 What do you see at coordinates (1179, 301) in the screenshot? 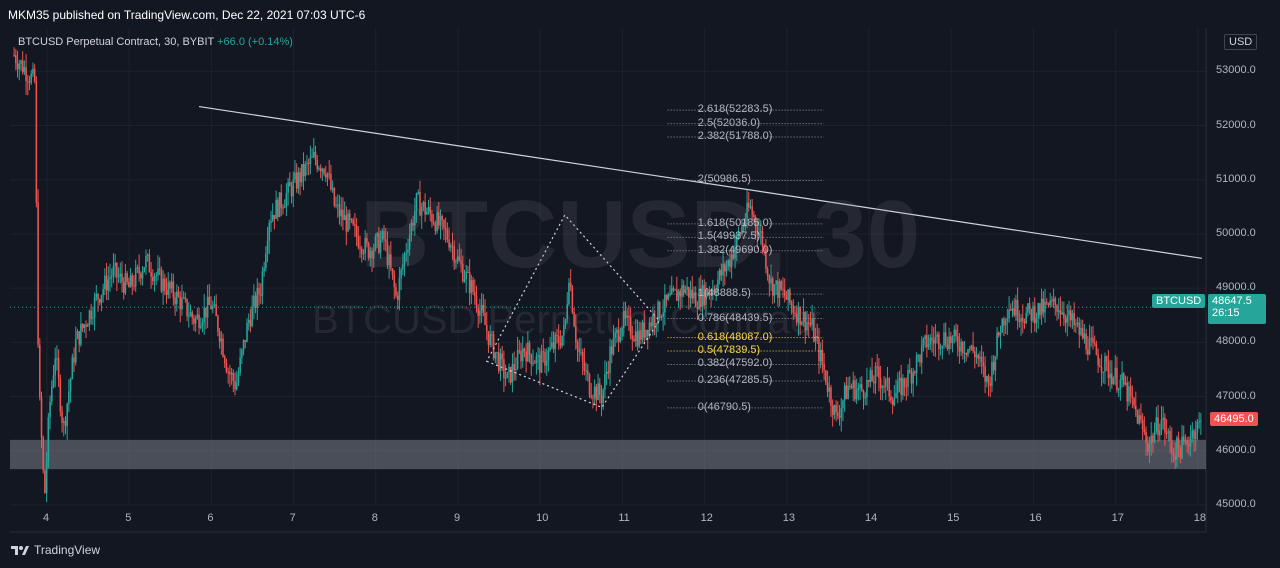
I see `last-price-symbol-tag: BTCUSD` at bounding box center [1179, 301].